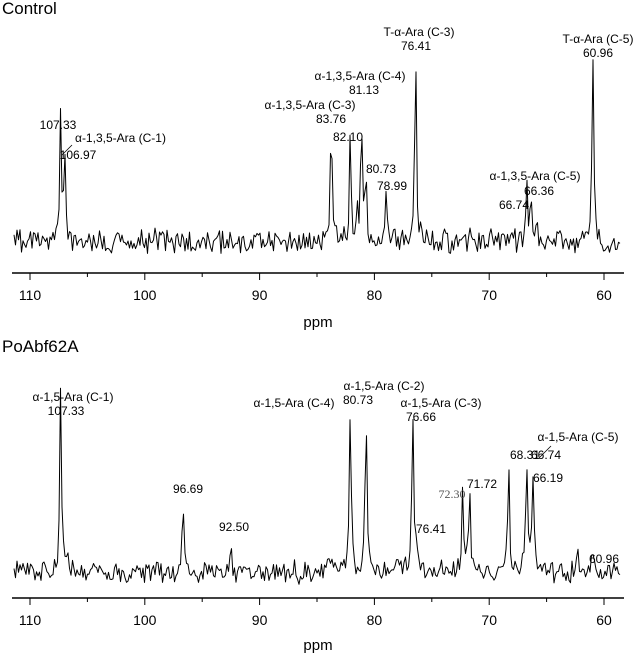 The width and height of the screenshot is (638, 654). I want to click on control-annotation-t-c3: T-α-Ara (C-3), so click(419, 32).